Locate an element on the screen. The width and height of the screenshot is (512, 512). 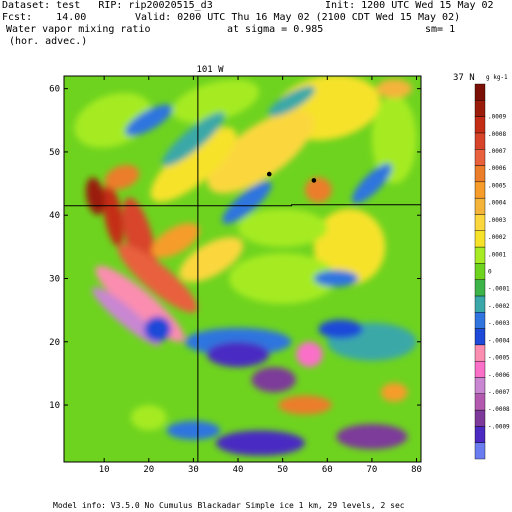
colorbar-label: .0003 is located at coordinates (497, 220).